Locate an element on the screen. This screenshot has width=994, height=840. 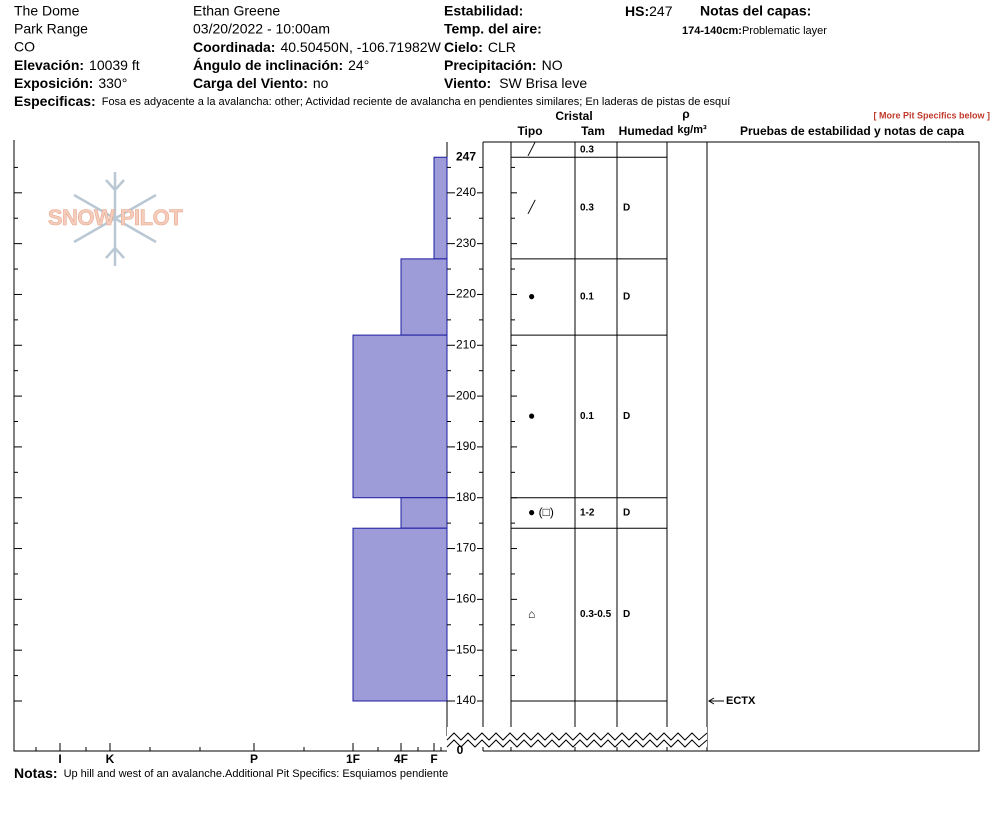
field-value: 247 is located at coordinates (661, 11).